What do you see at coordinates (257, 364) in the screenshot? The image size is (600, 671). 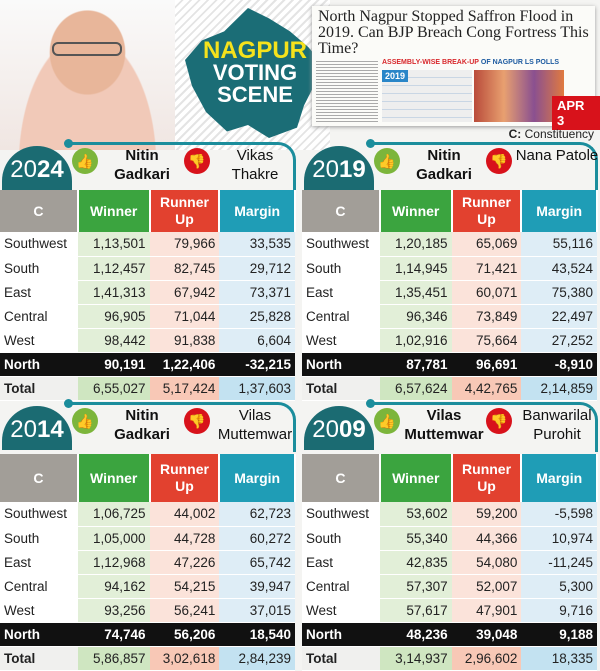 I see `cell-margin: -32,215` at bounding box center [257, 364].